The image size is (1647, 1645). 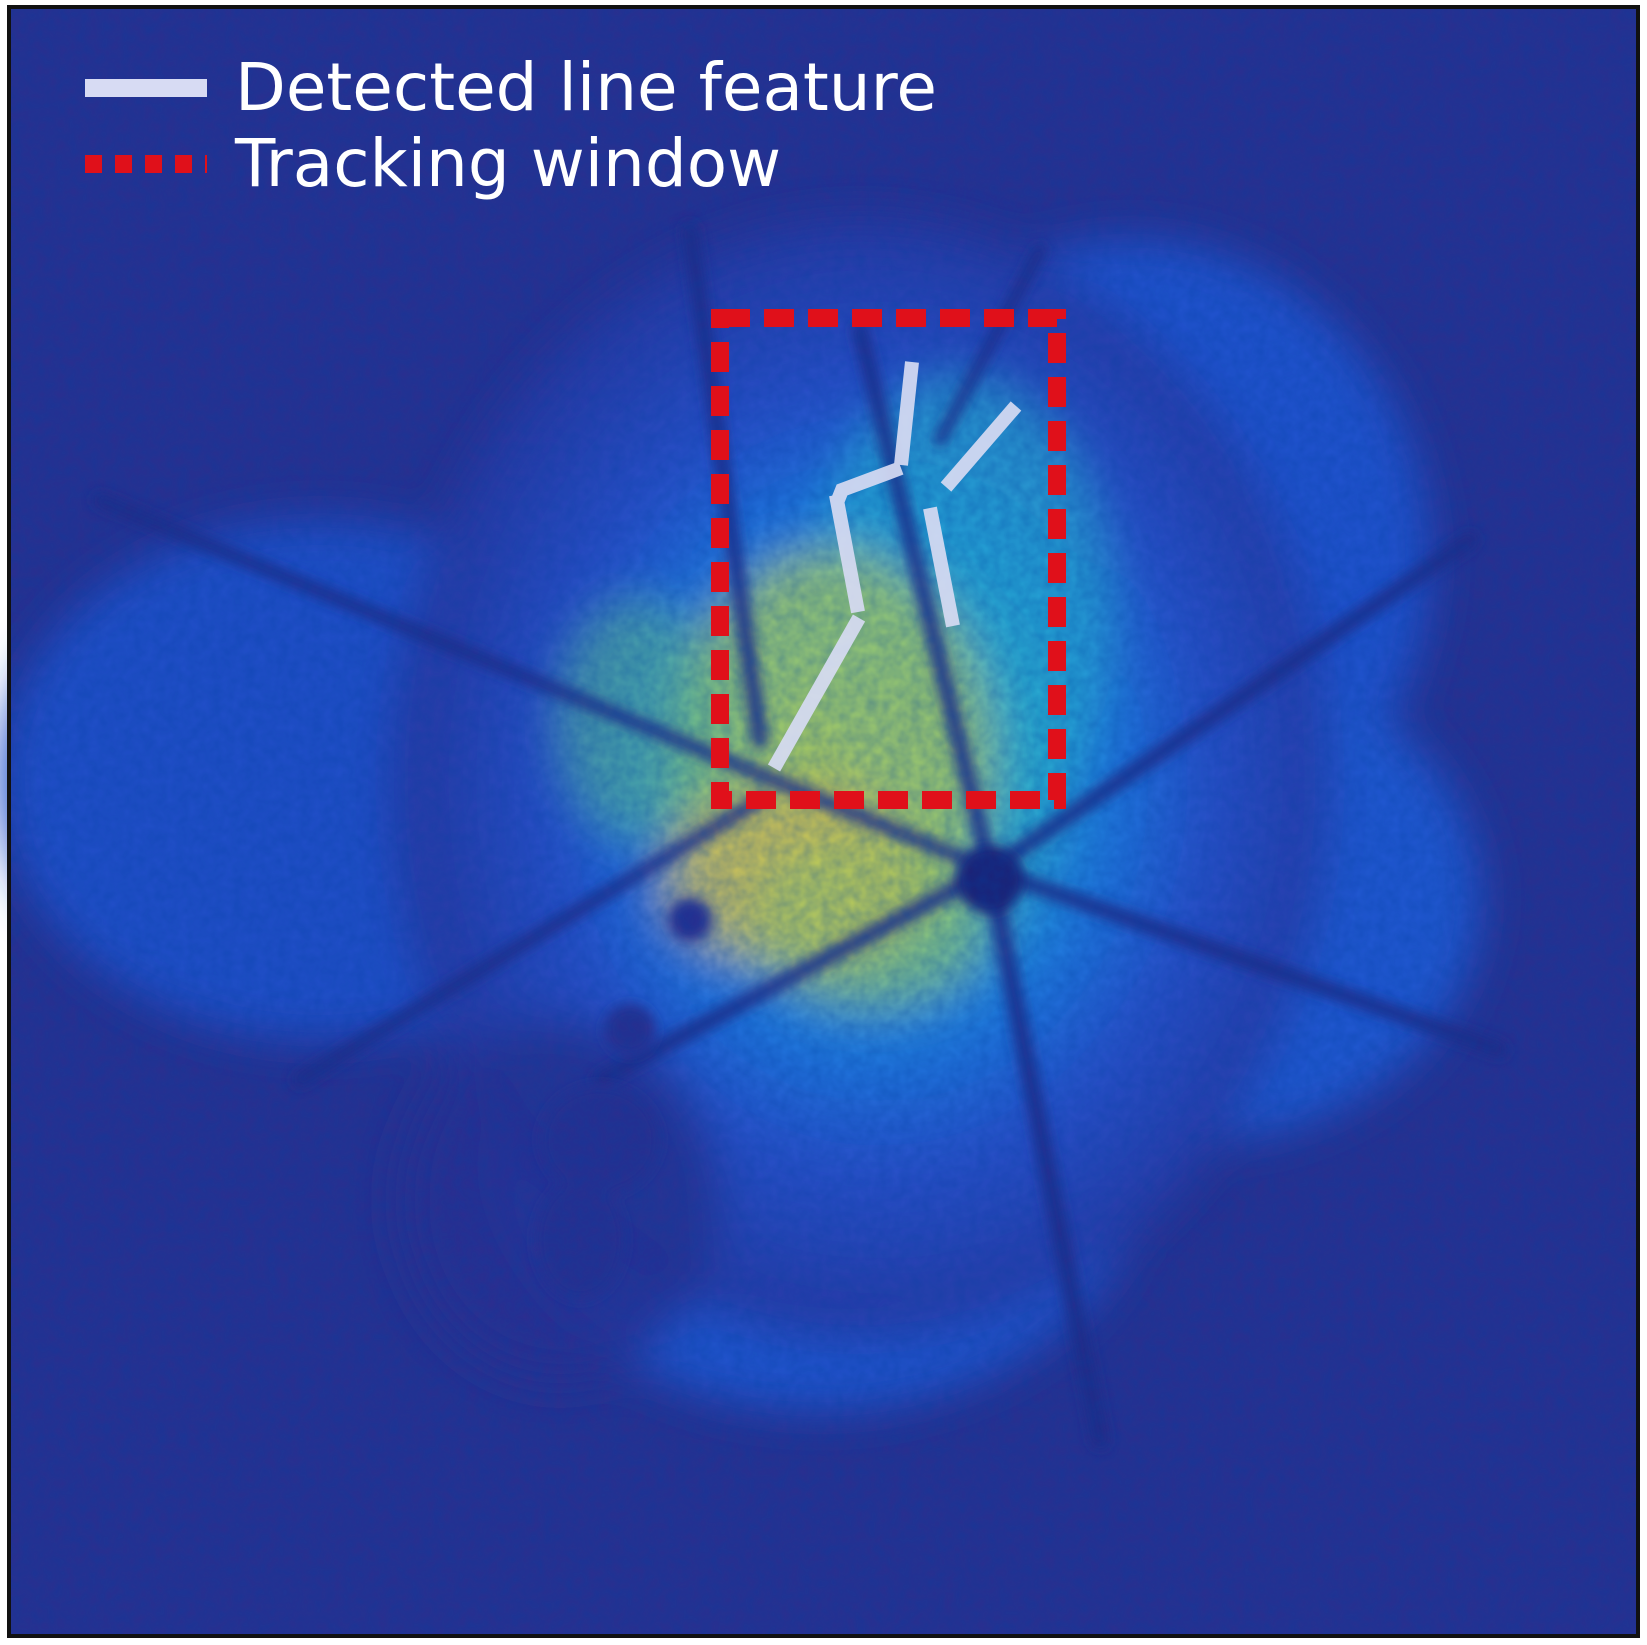 I want to click on solid-line-swatch-icon, so click(x=146, y=88).